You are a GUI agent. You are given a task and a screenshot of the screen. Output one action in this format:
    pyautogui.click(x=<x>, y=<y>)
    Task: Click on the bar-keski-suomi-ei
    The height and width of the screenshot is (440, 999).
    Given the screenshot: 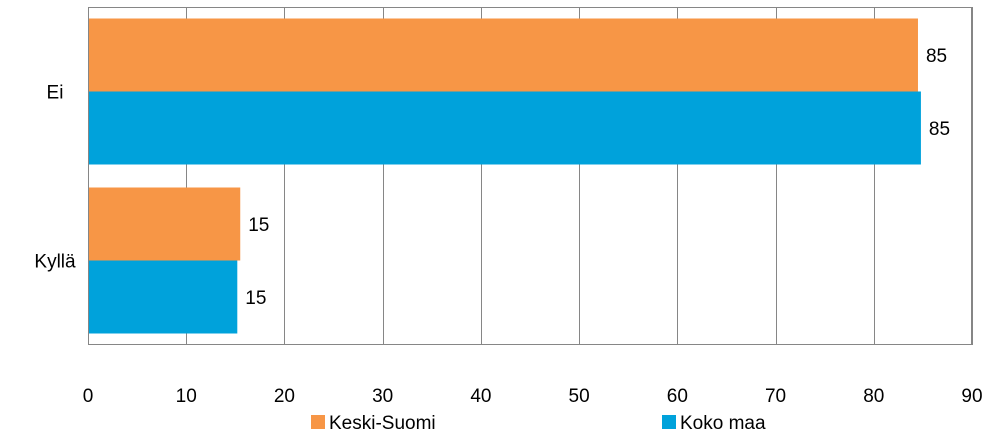 What is the action you would take?
    pyautogui.click(x=503, y=55)
    